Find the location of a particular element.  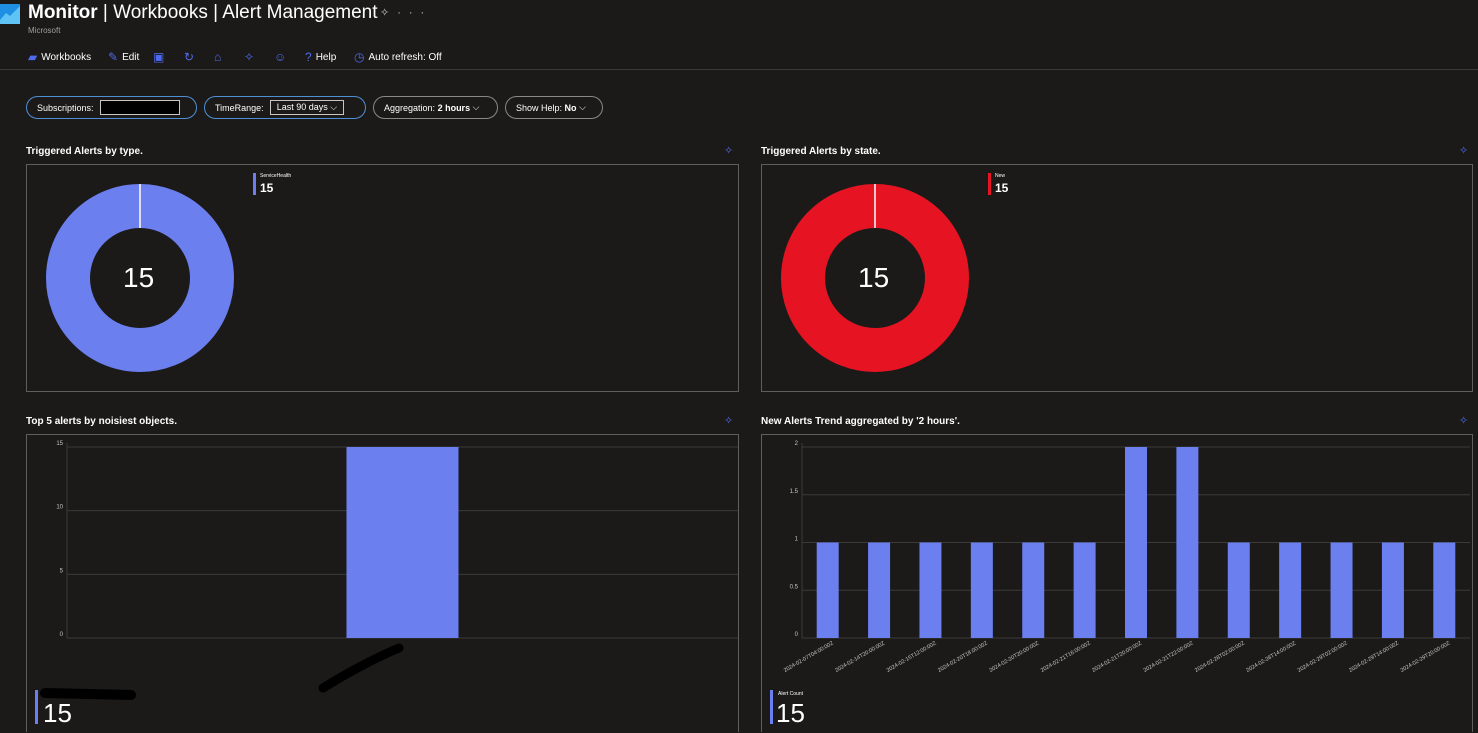

x-tick-label: 2024-02-28T02:00:00Z is located at coordinates (1220, 657).